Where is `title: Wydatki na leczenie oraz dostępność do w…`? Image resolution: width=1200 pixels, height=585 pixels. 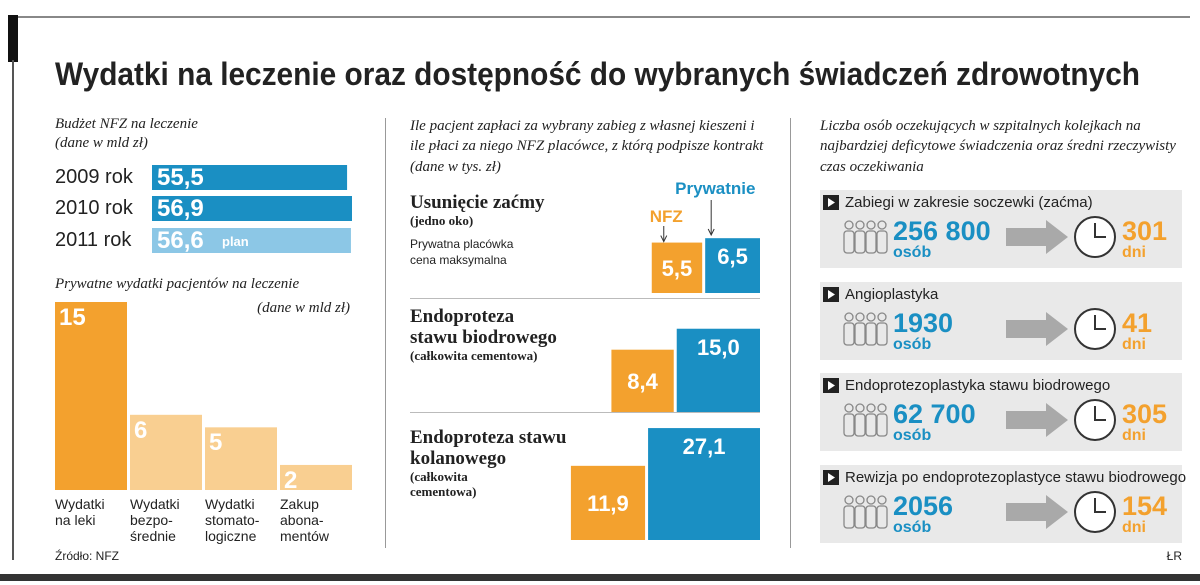 title: Wydatki na leczenie oraz dostępność do w… is located at coordinates (597, 74).